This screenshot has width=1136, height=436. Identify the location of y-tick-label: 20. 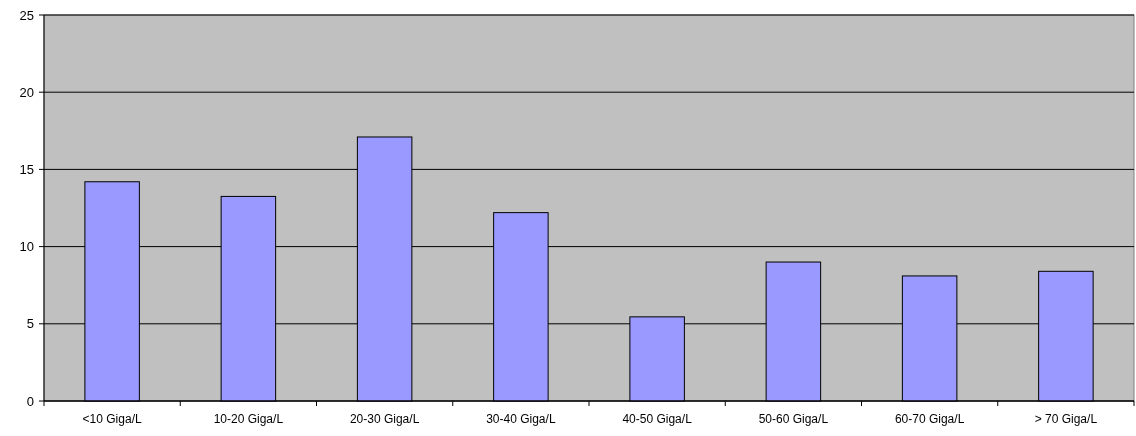
(26, 92).